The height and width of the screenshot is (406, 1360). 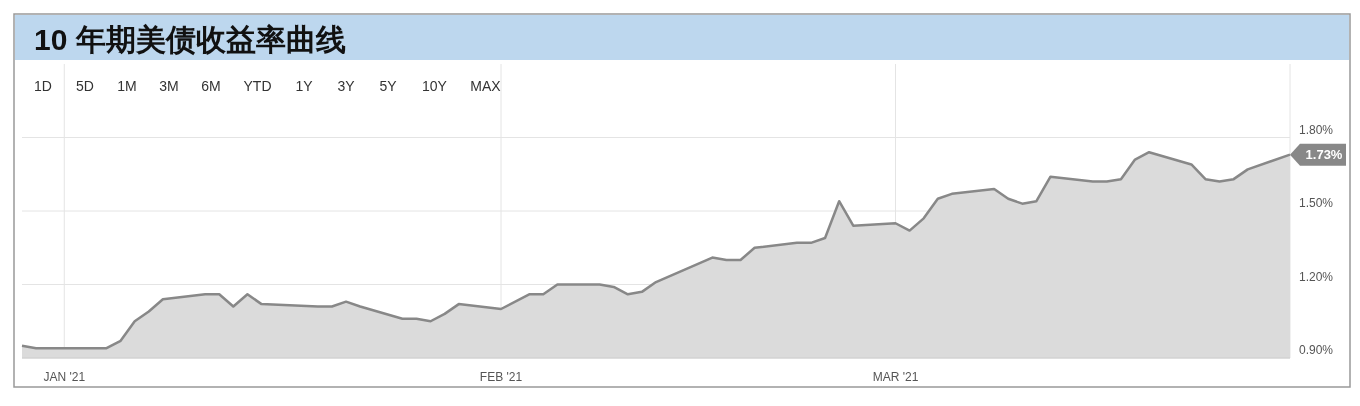 What do you see at coordinates (211, 86) in the screenshot?
I see `annotation: 6M` at bounding box center [211, 86].